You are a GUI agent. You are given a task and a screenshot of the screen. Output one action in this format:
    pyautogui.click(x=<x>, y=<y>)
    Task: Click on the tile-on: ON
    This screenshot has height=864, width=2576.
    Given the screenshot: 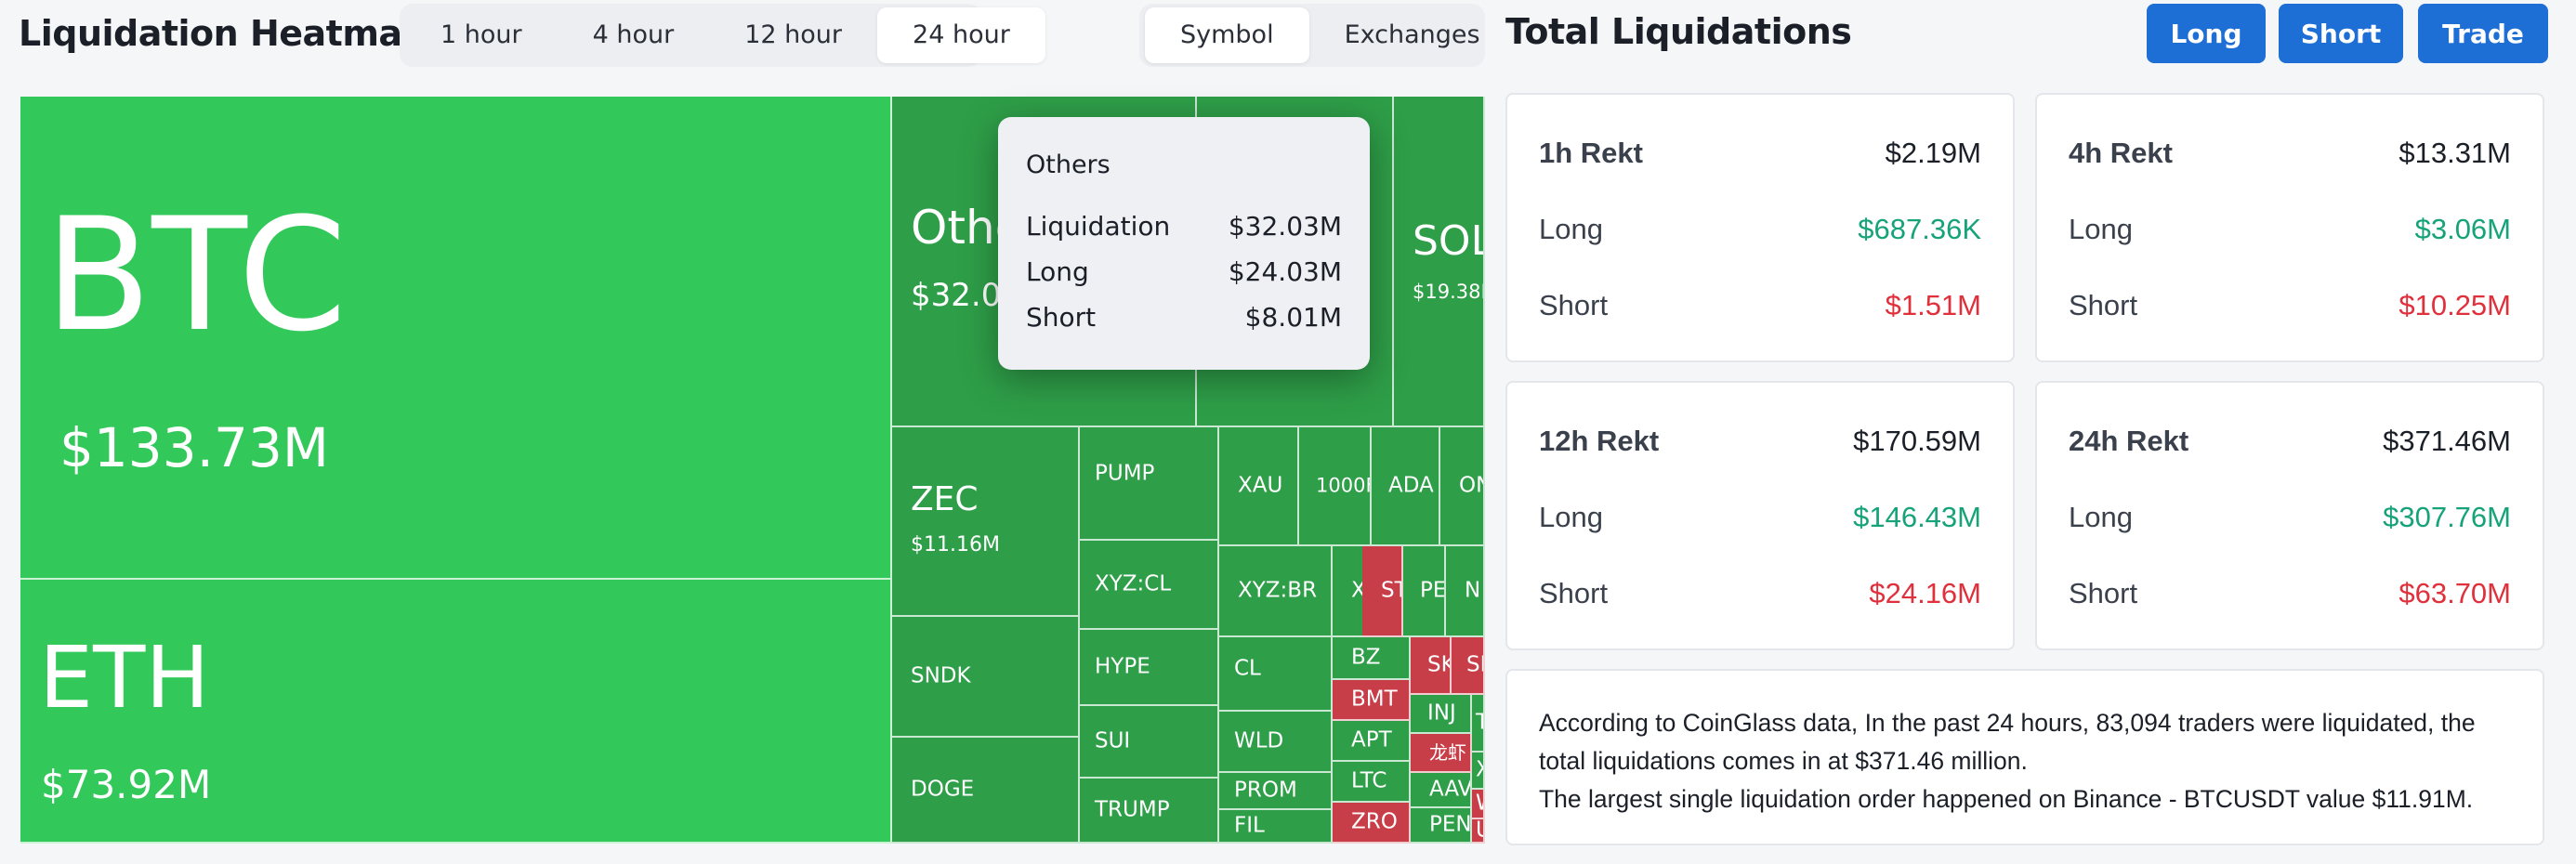 What is the action you would take?
    pyautogui.click(x=1462, y=487)
    